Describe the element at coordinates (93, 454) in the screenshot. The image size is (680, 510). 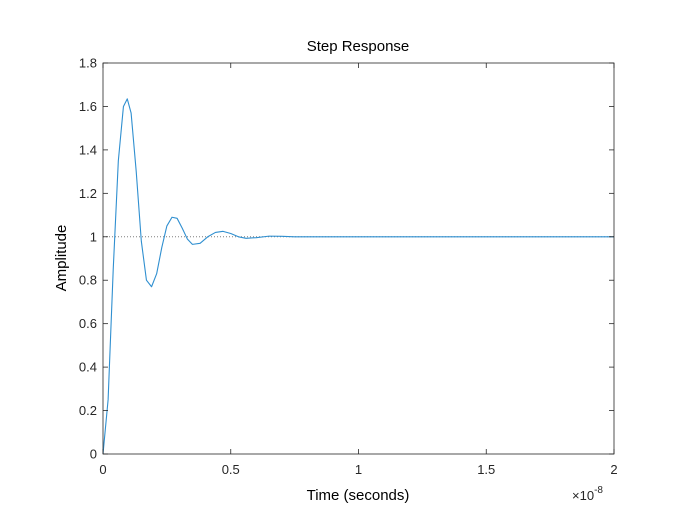
I see `y-tick-label: 0` at that location.